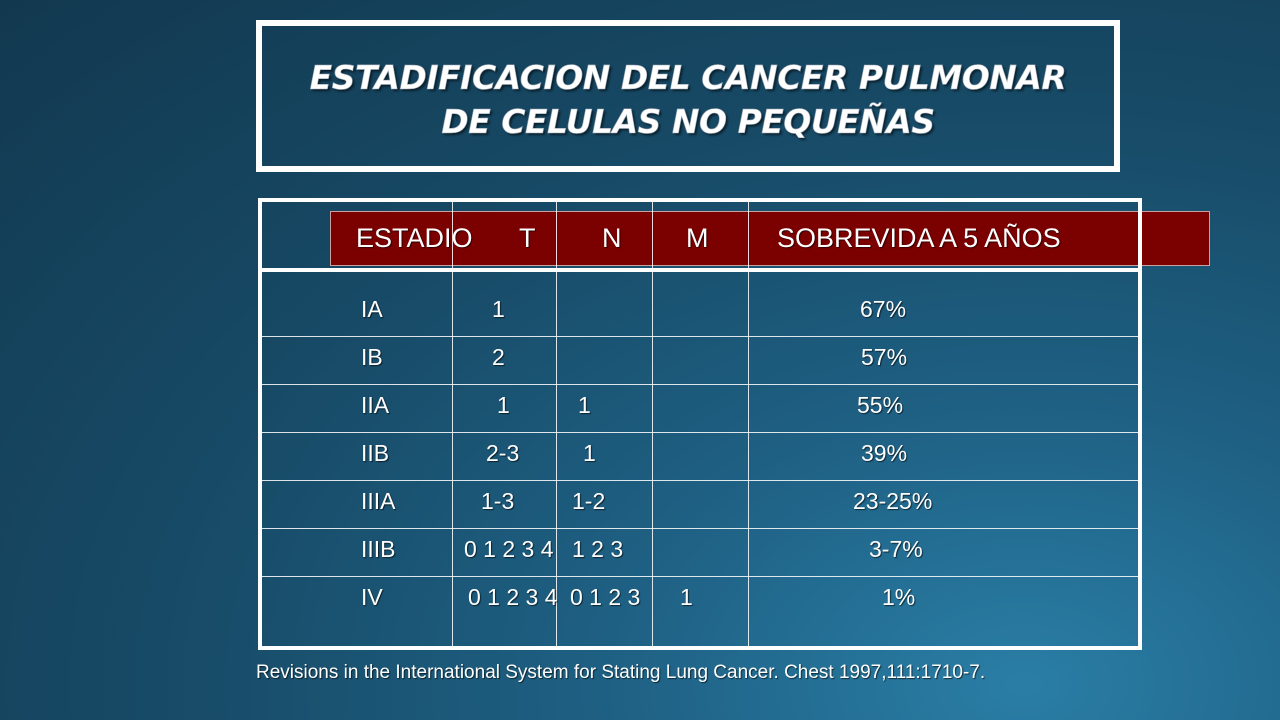  Describe the element at coordinates (700, 200) in the screenshot. I see `table-border-top` at that location.